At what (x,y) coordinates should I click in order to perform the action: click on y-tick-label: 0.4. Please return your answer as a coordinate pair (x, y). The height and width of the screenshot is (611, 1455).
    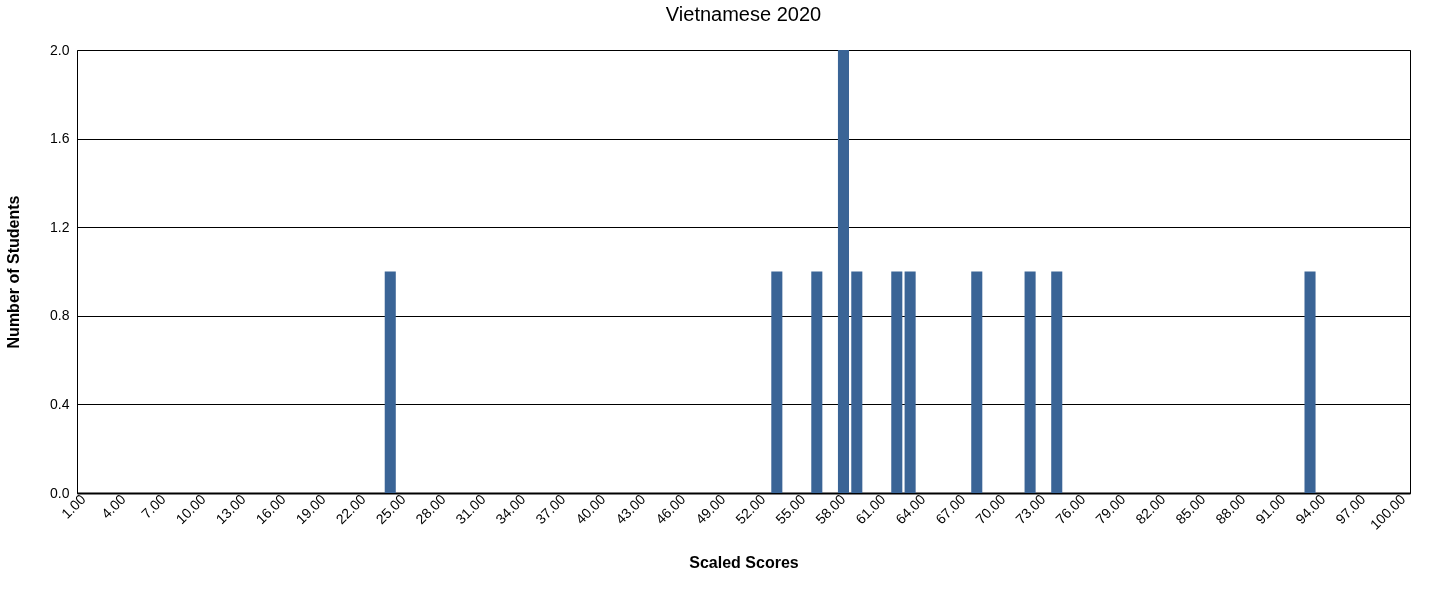
    Looking at the image, I should click on (60, 403).